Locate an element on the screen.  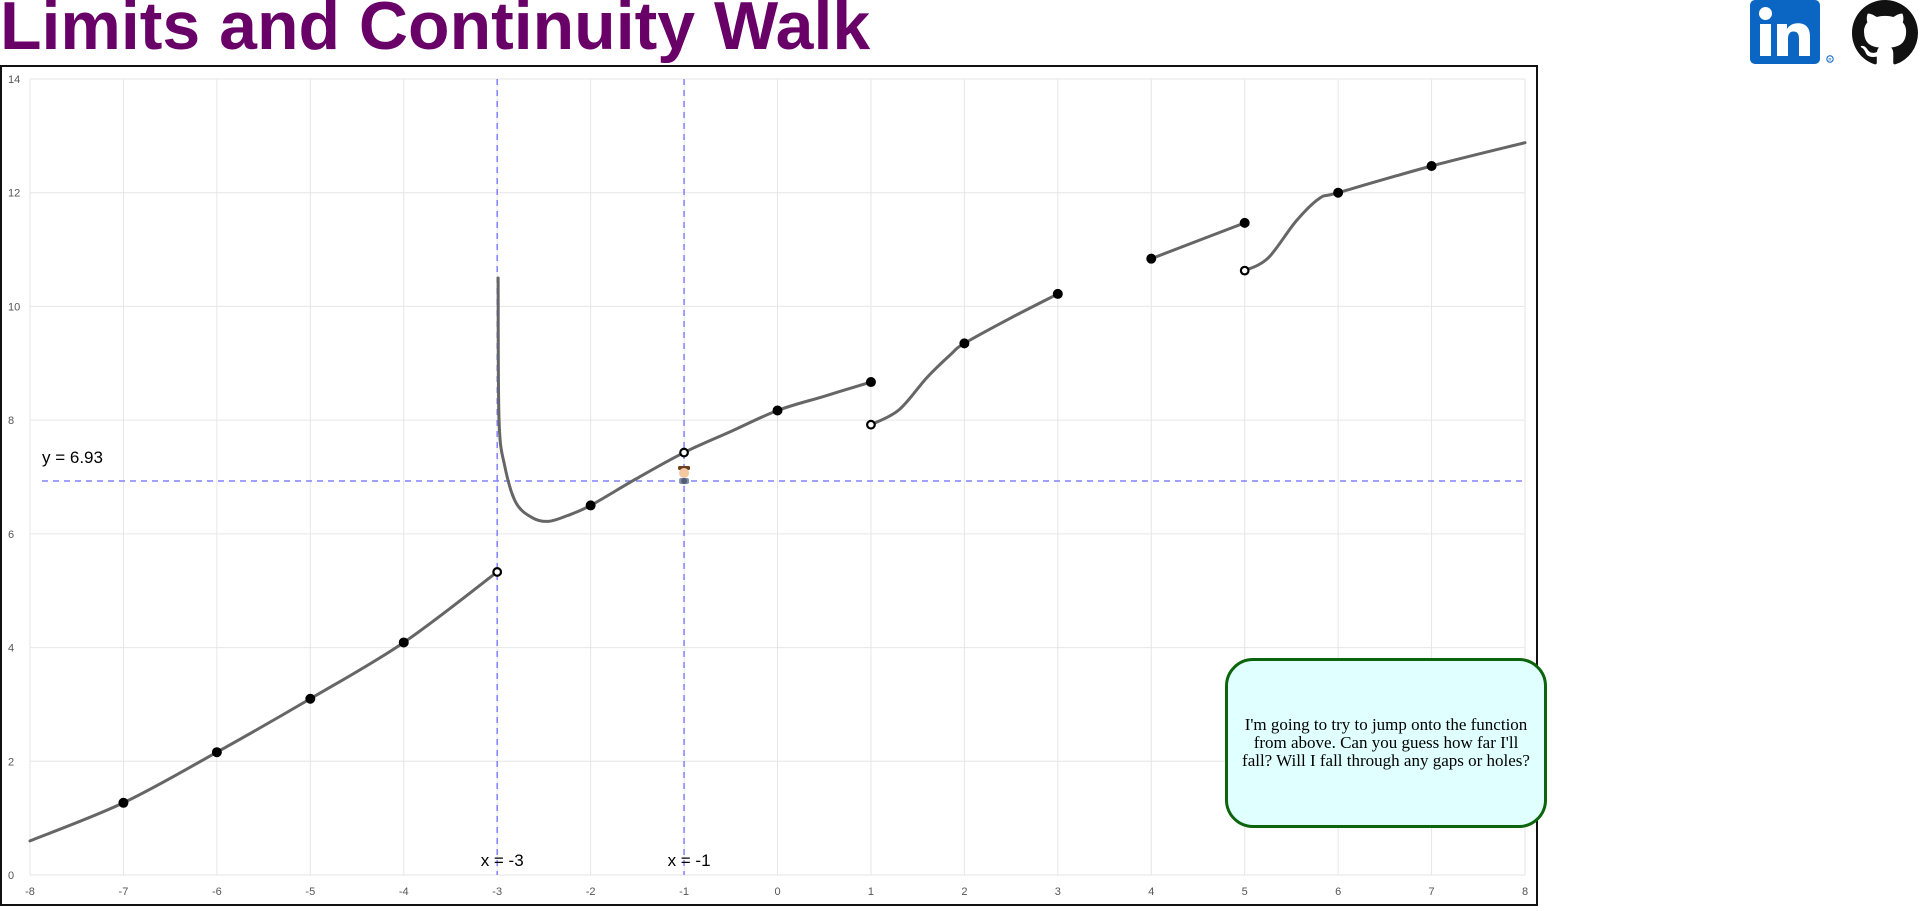
github-icon is located at coordinates (1885, 32).